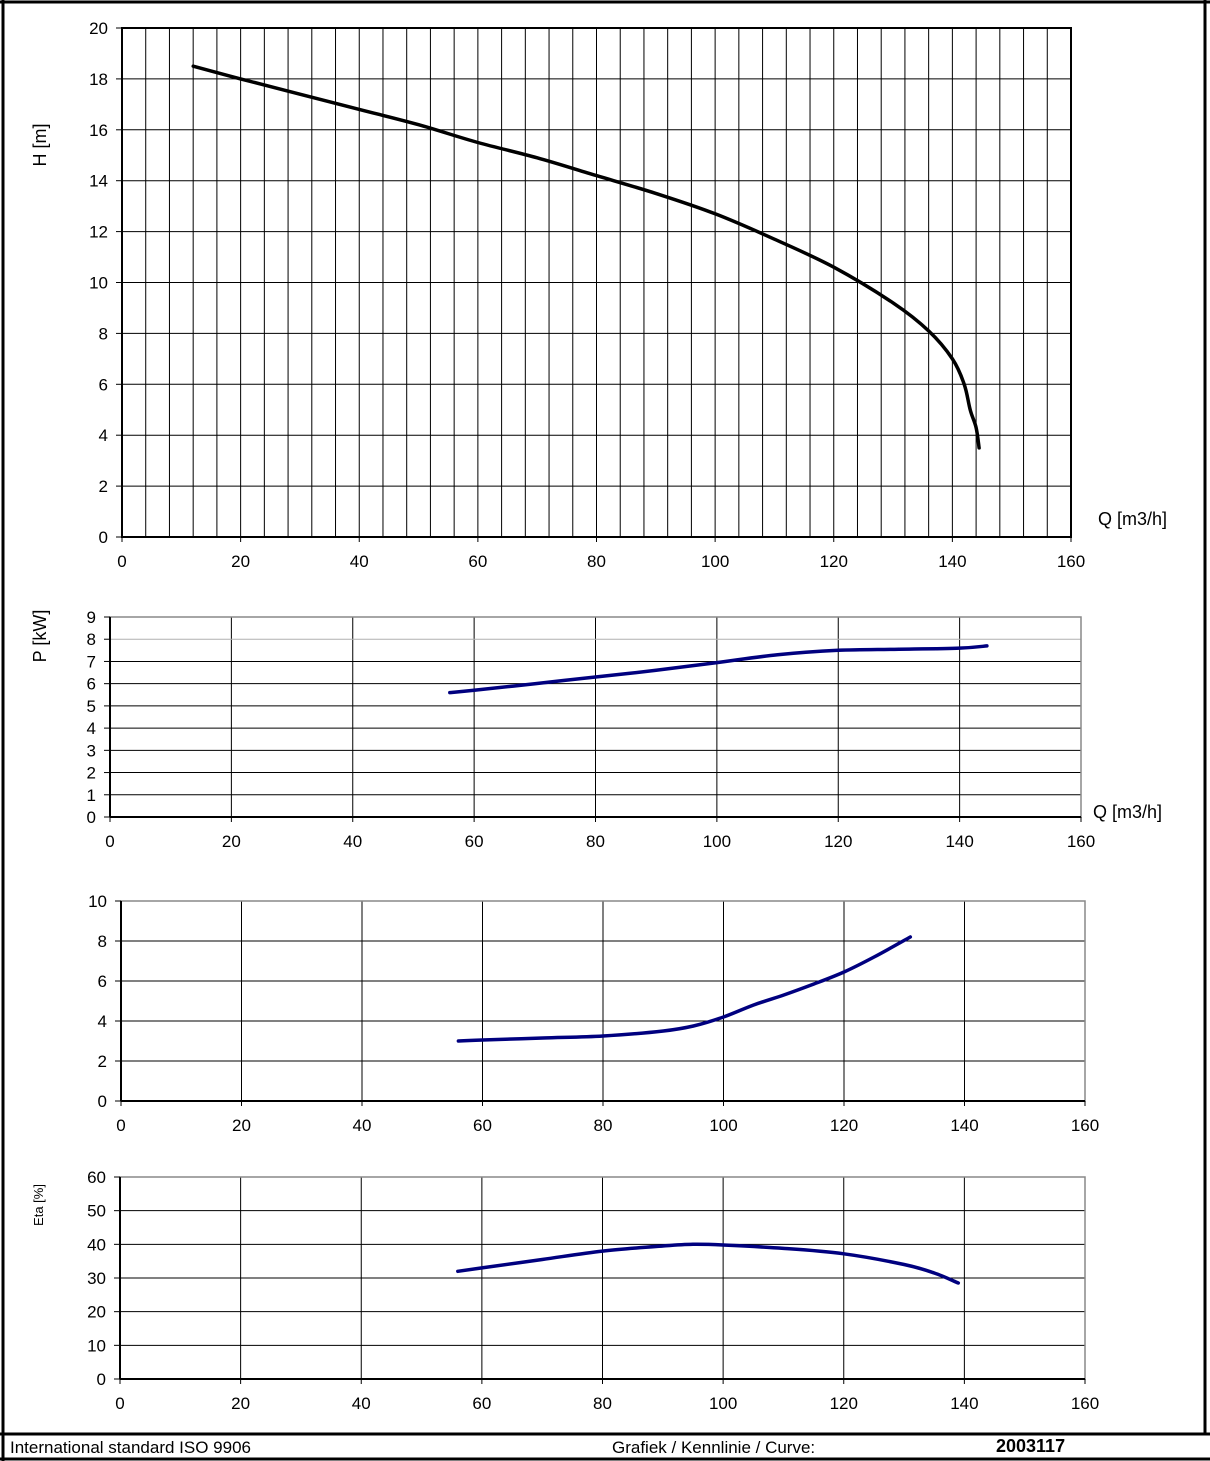 The height and width of the screenshot is (1461, 1210). I want to click on series-line-power, so click(718, 669).